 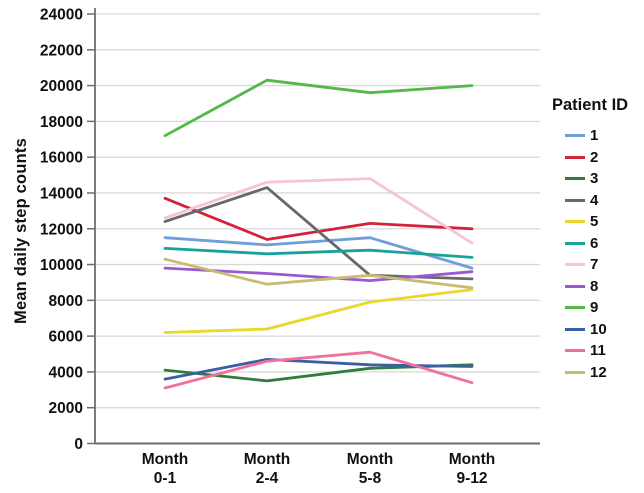 I want to click on y-tick-label: 22000, so click(x=61, y=50).